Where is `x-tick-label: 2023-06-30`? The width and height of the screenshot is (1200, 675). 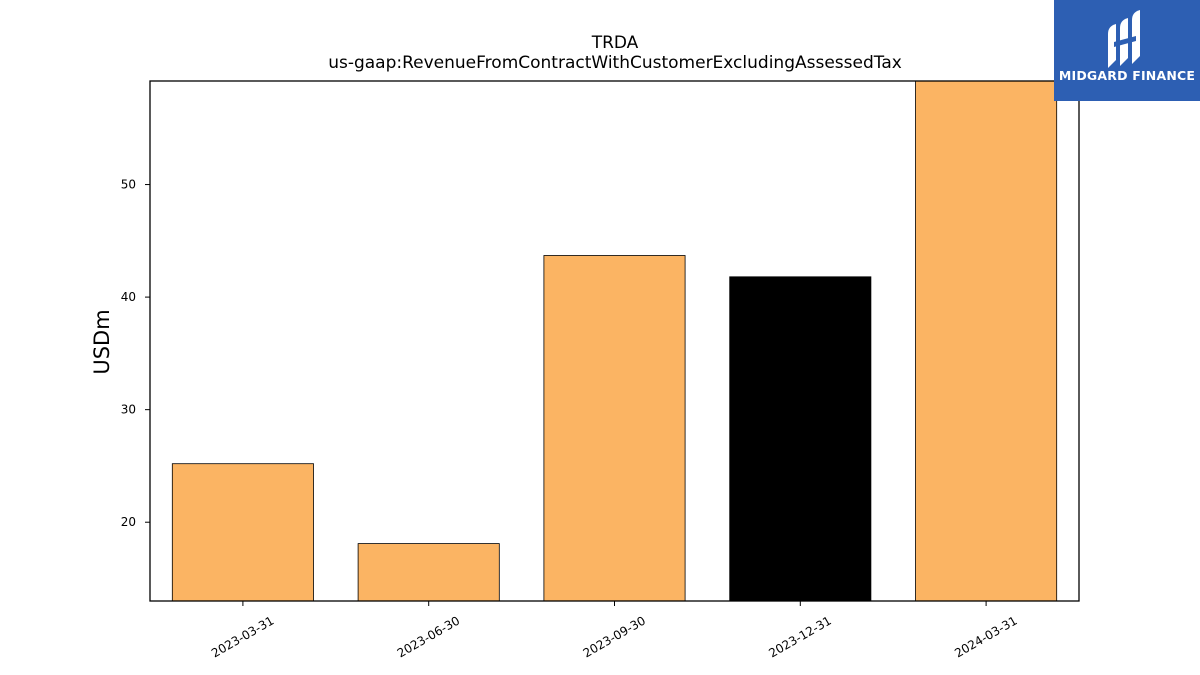
x-tick-label: 2023-06-30 is located at coordinates (428, 636).